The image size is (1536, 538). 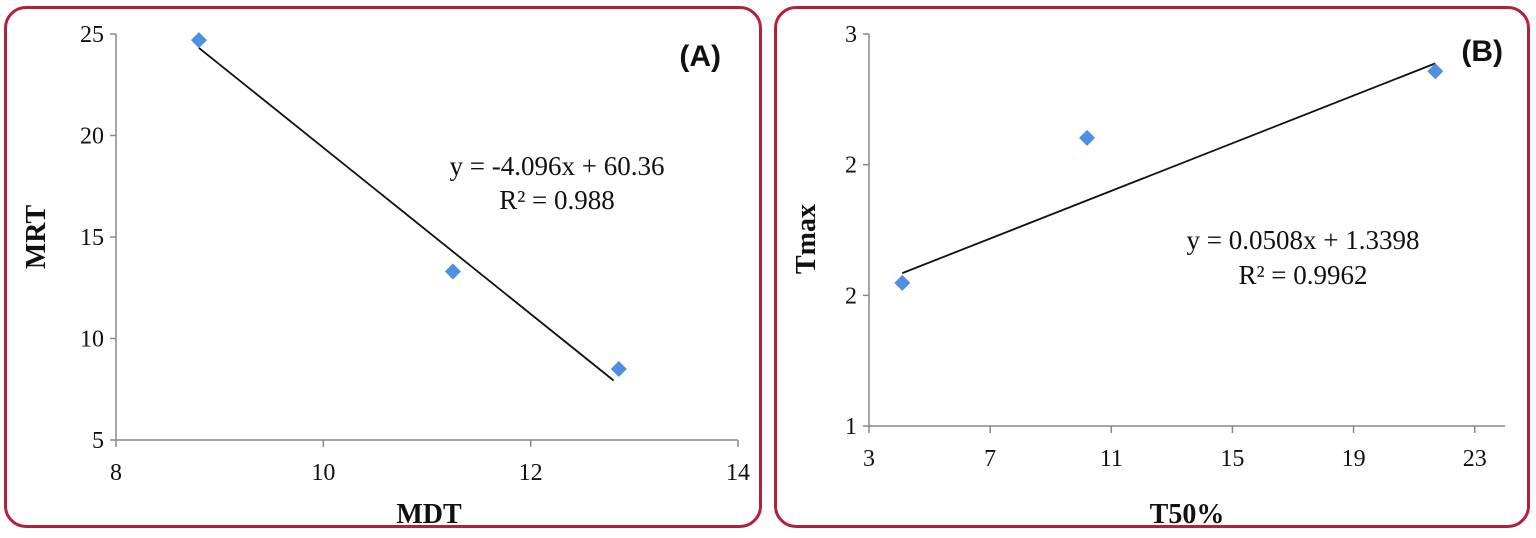 What do you see at coordinates (1111, 459) in the screenshot?
I see `b-x-tick-label: 11` at bounding box center [1111, 459].